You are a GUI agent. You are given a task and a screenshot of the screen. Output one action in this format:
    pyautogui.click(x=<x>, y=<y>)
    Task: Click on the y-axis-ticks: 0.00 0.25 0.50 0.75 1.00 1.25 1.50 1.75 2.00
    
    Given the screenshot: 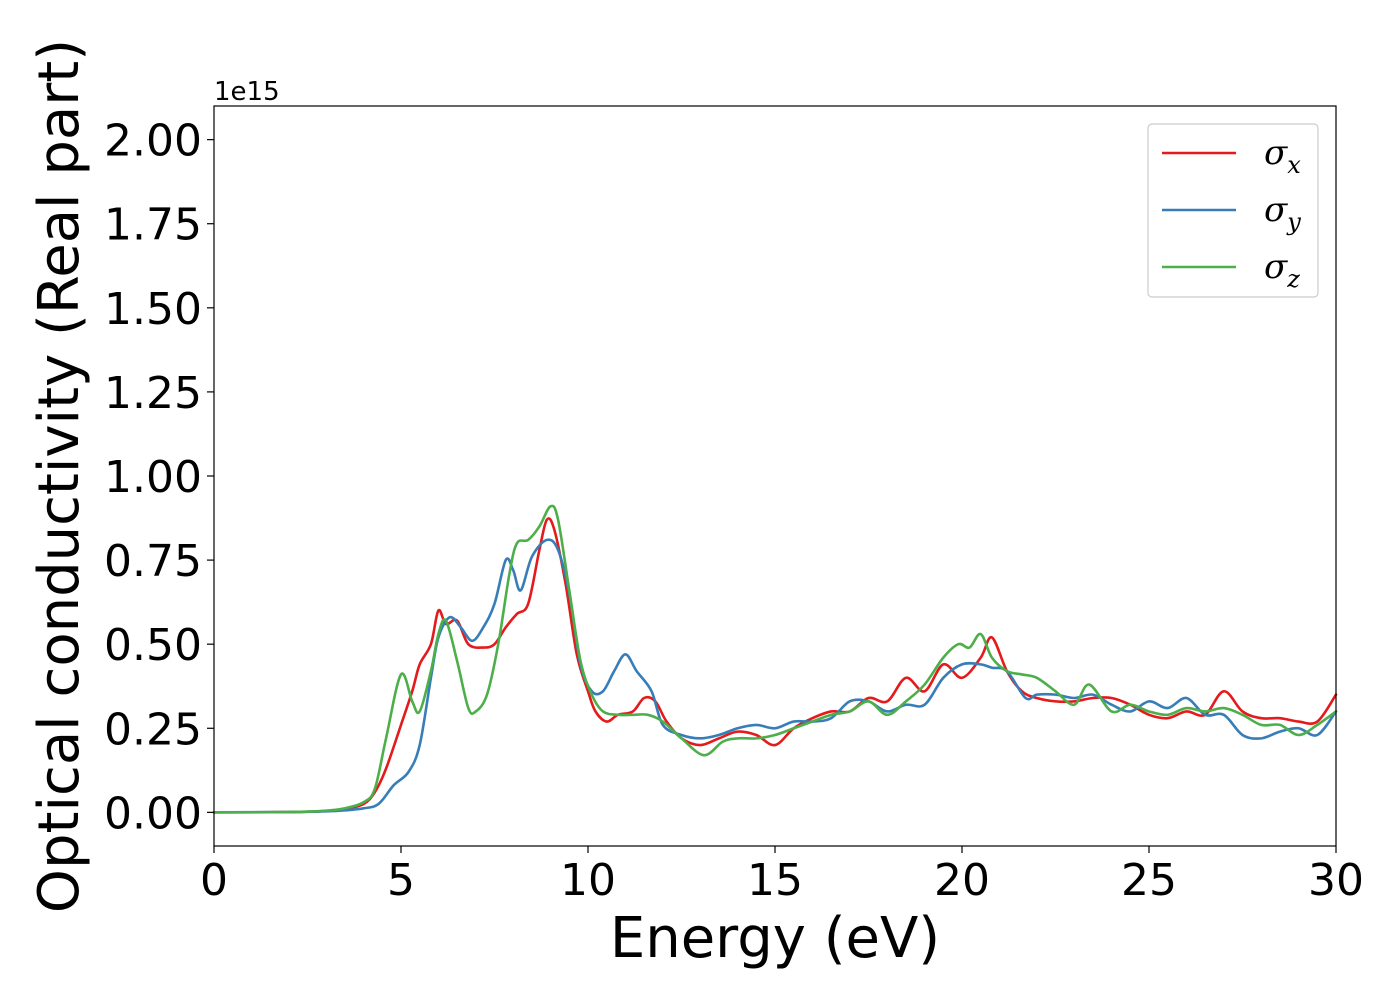 What is the action you would take?
    pyautogui.click(x=159, y=477)
    